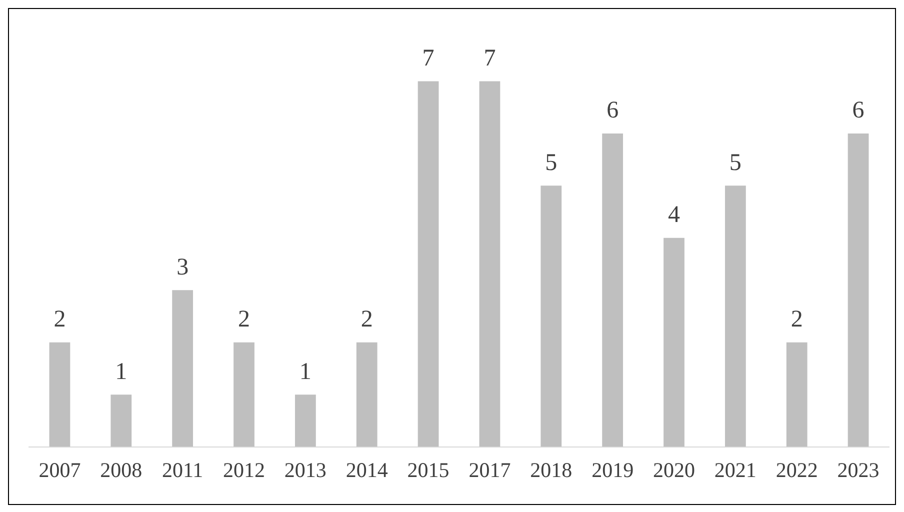 Image resolution: width=904 pixels, height=512 pixels. What do you see at coordinates (674, 215) in the screenshot?
I see `data-label: 4` at bounding box center [674, 215].